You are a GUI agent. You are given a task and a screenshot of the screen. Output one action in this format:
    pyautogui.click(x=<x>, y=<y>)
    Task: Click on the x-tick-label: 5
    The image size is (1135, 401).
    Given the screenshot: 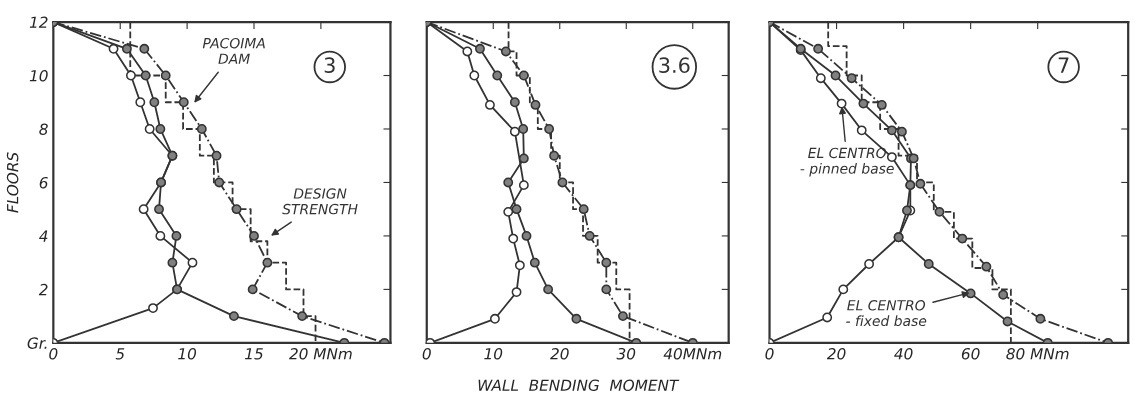 What is the action you would take?
    pyautogui.click(x=120, y=354)
    